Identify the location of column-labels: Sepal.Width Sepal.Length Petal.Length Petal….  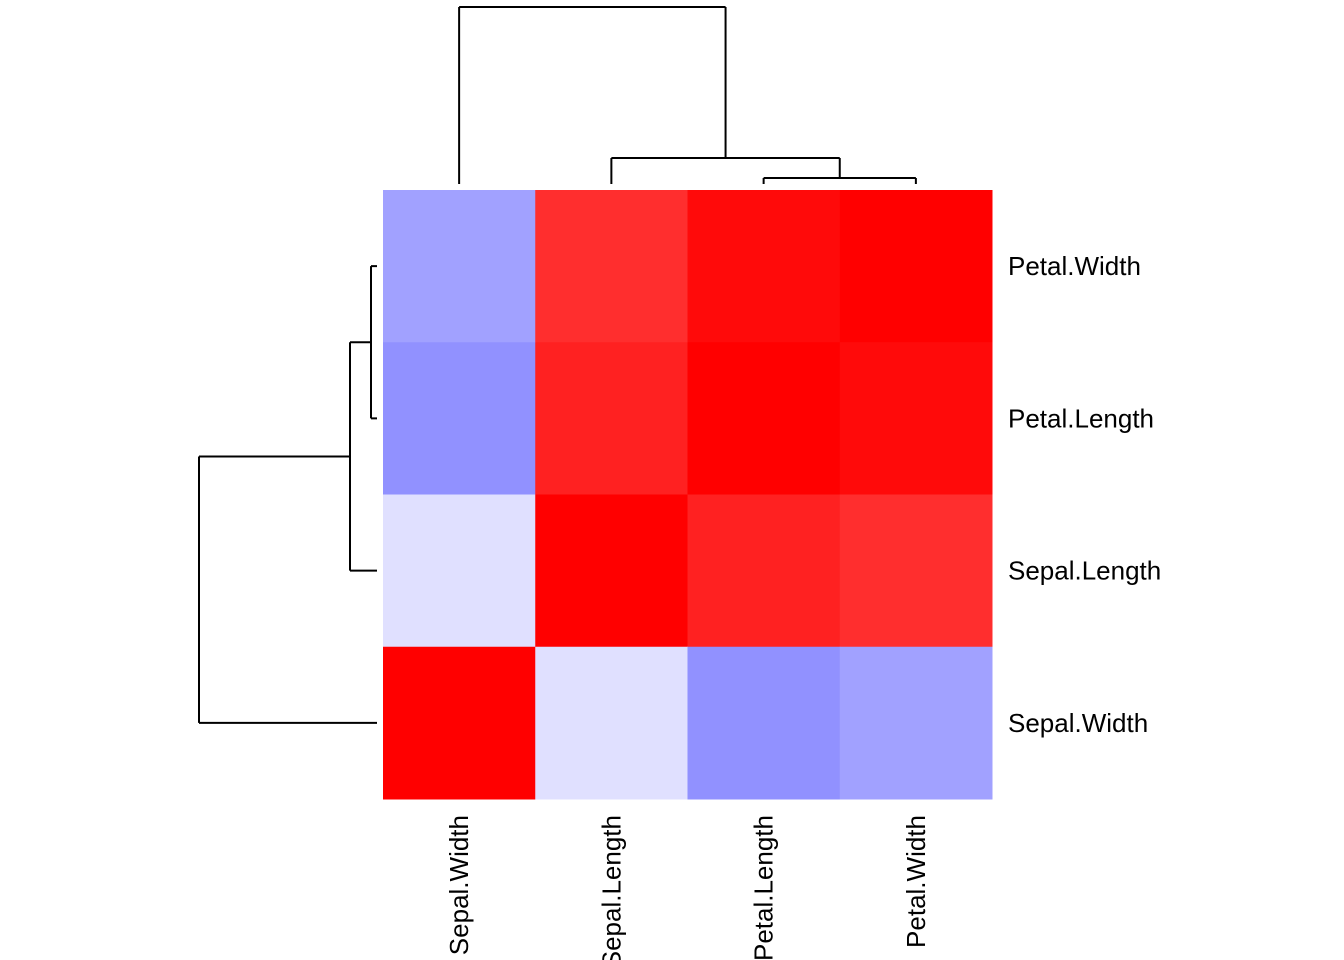
(687, 887).